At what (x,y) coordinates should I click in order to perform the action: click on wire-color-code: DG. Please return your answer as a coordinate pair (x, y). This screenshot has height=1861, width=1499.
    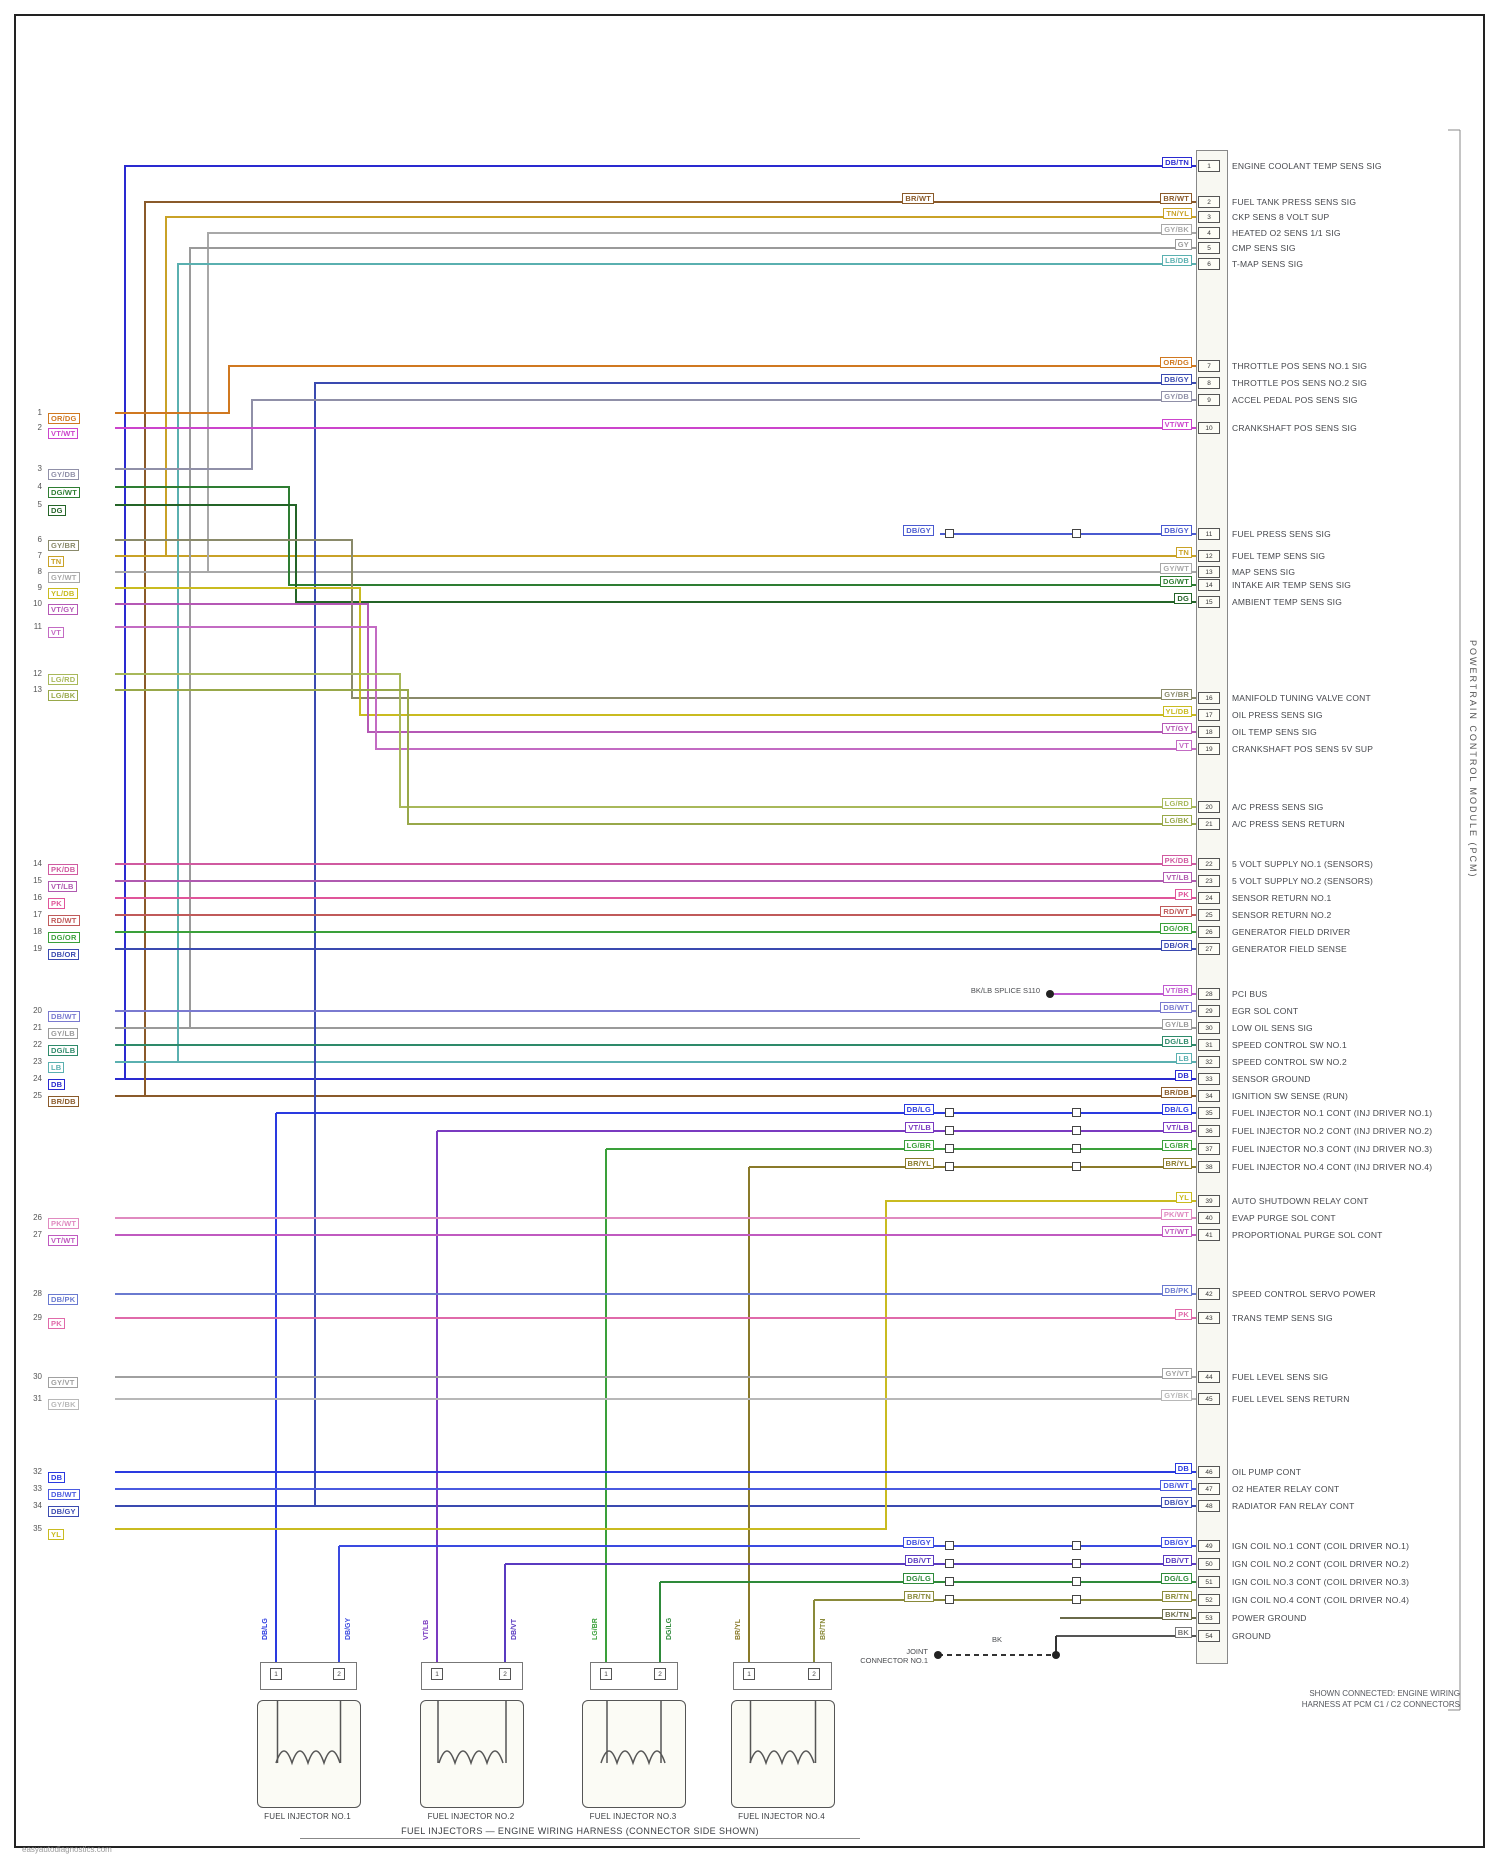
    Looking at the image, I should click on (1183, 598).